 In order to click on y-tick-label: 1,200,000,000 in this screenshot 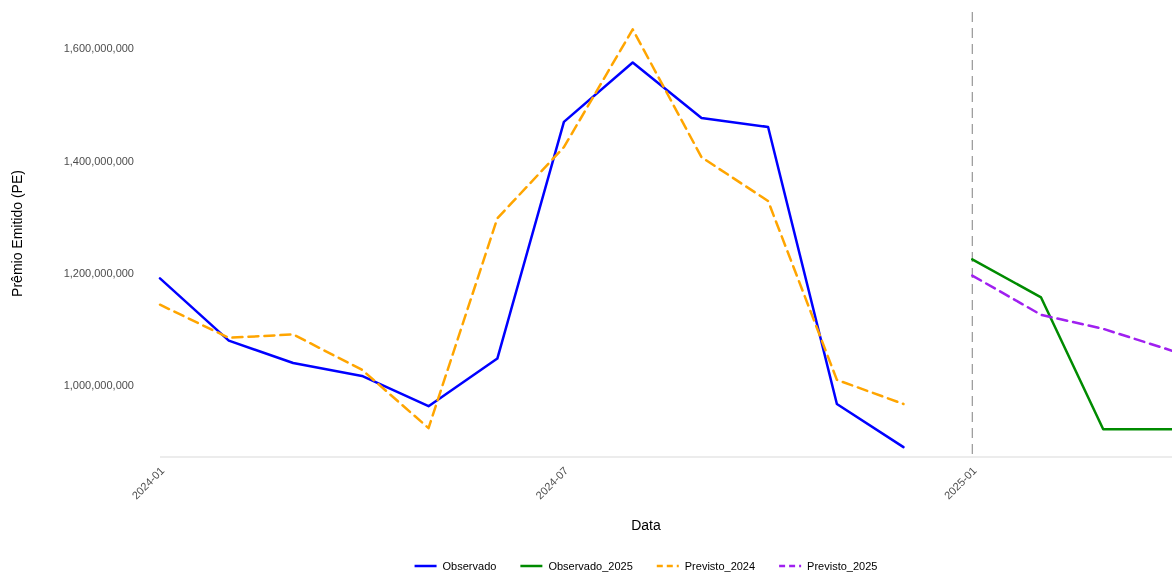, I will do `click(98, 272)`.